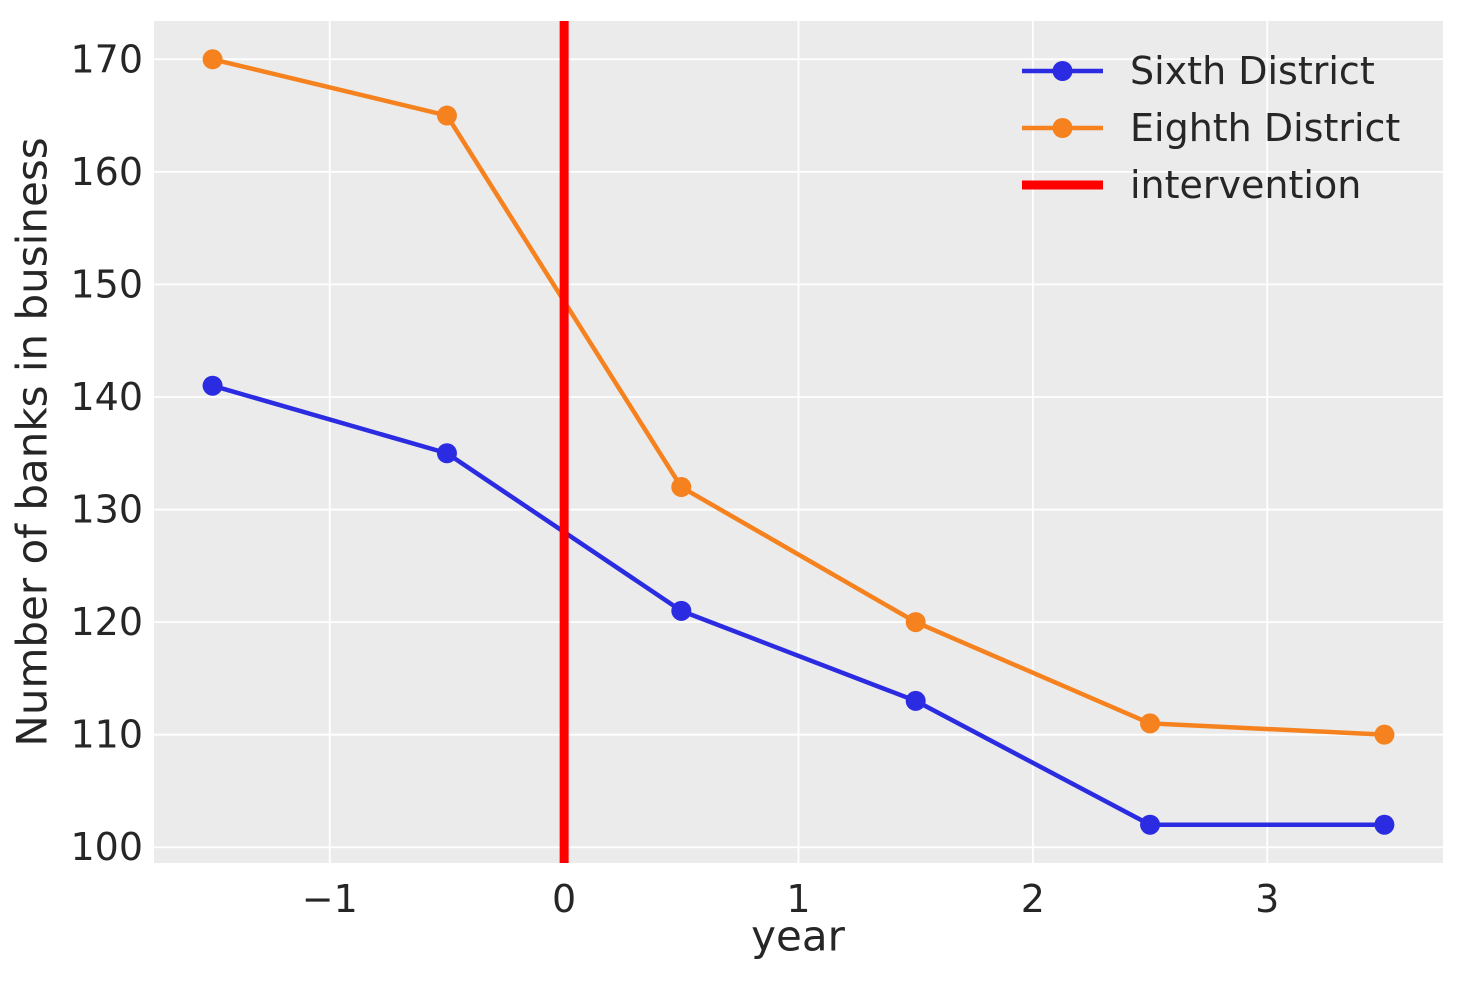  I want to click on y-tick-label: 150, so click(106, 284).